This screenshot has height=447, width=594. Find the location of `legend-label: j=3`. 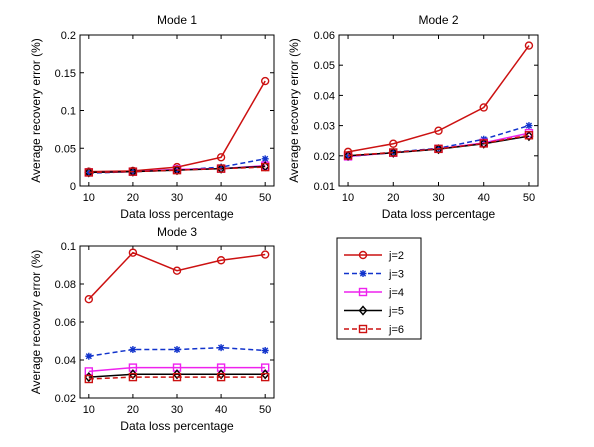

legend-label: j=3 is located at coordinates (396, 275).